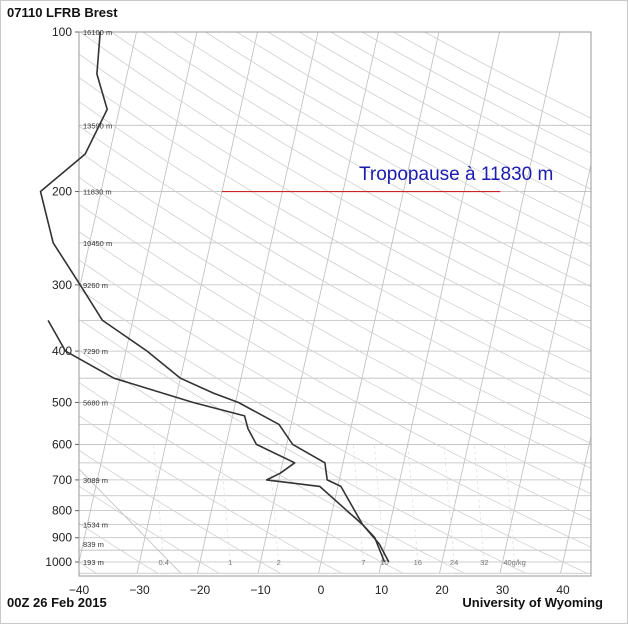  Describe the element at coordinates (62, 444) in the screenshot. I see `y-tick-label: 600` at that location.